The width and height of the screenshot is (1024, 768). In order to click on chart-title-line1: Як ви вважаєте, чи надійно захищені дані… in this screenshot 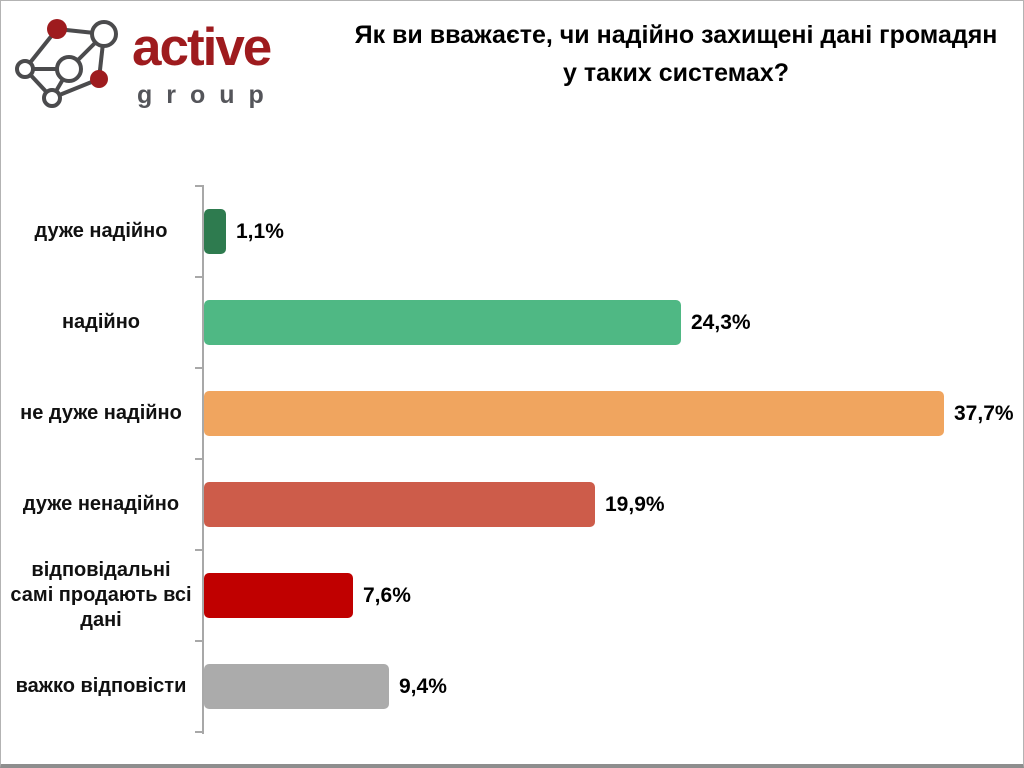, I will do `click(676, 35)`.